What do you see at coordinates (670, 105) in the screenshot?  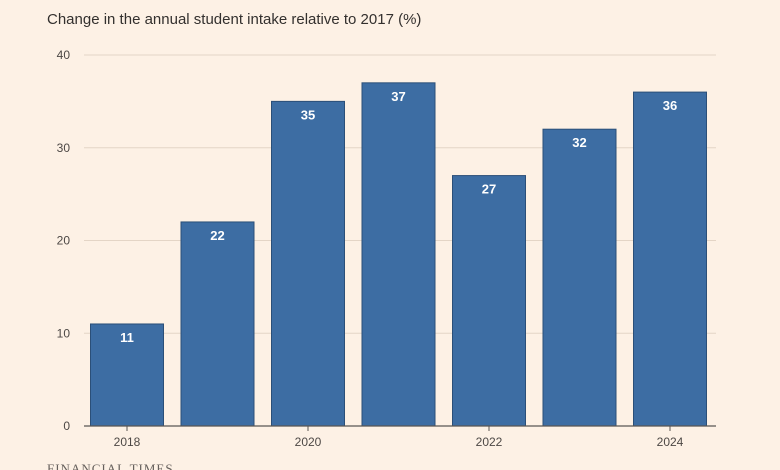 I see `data-label-2024: 36` at bounding box center [670, 105].